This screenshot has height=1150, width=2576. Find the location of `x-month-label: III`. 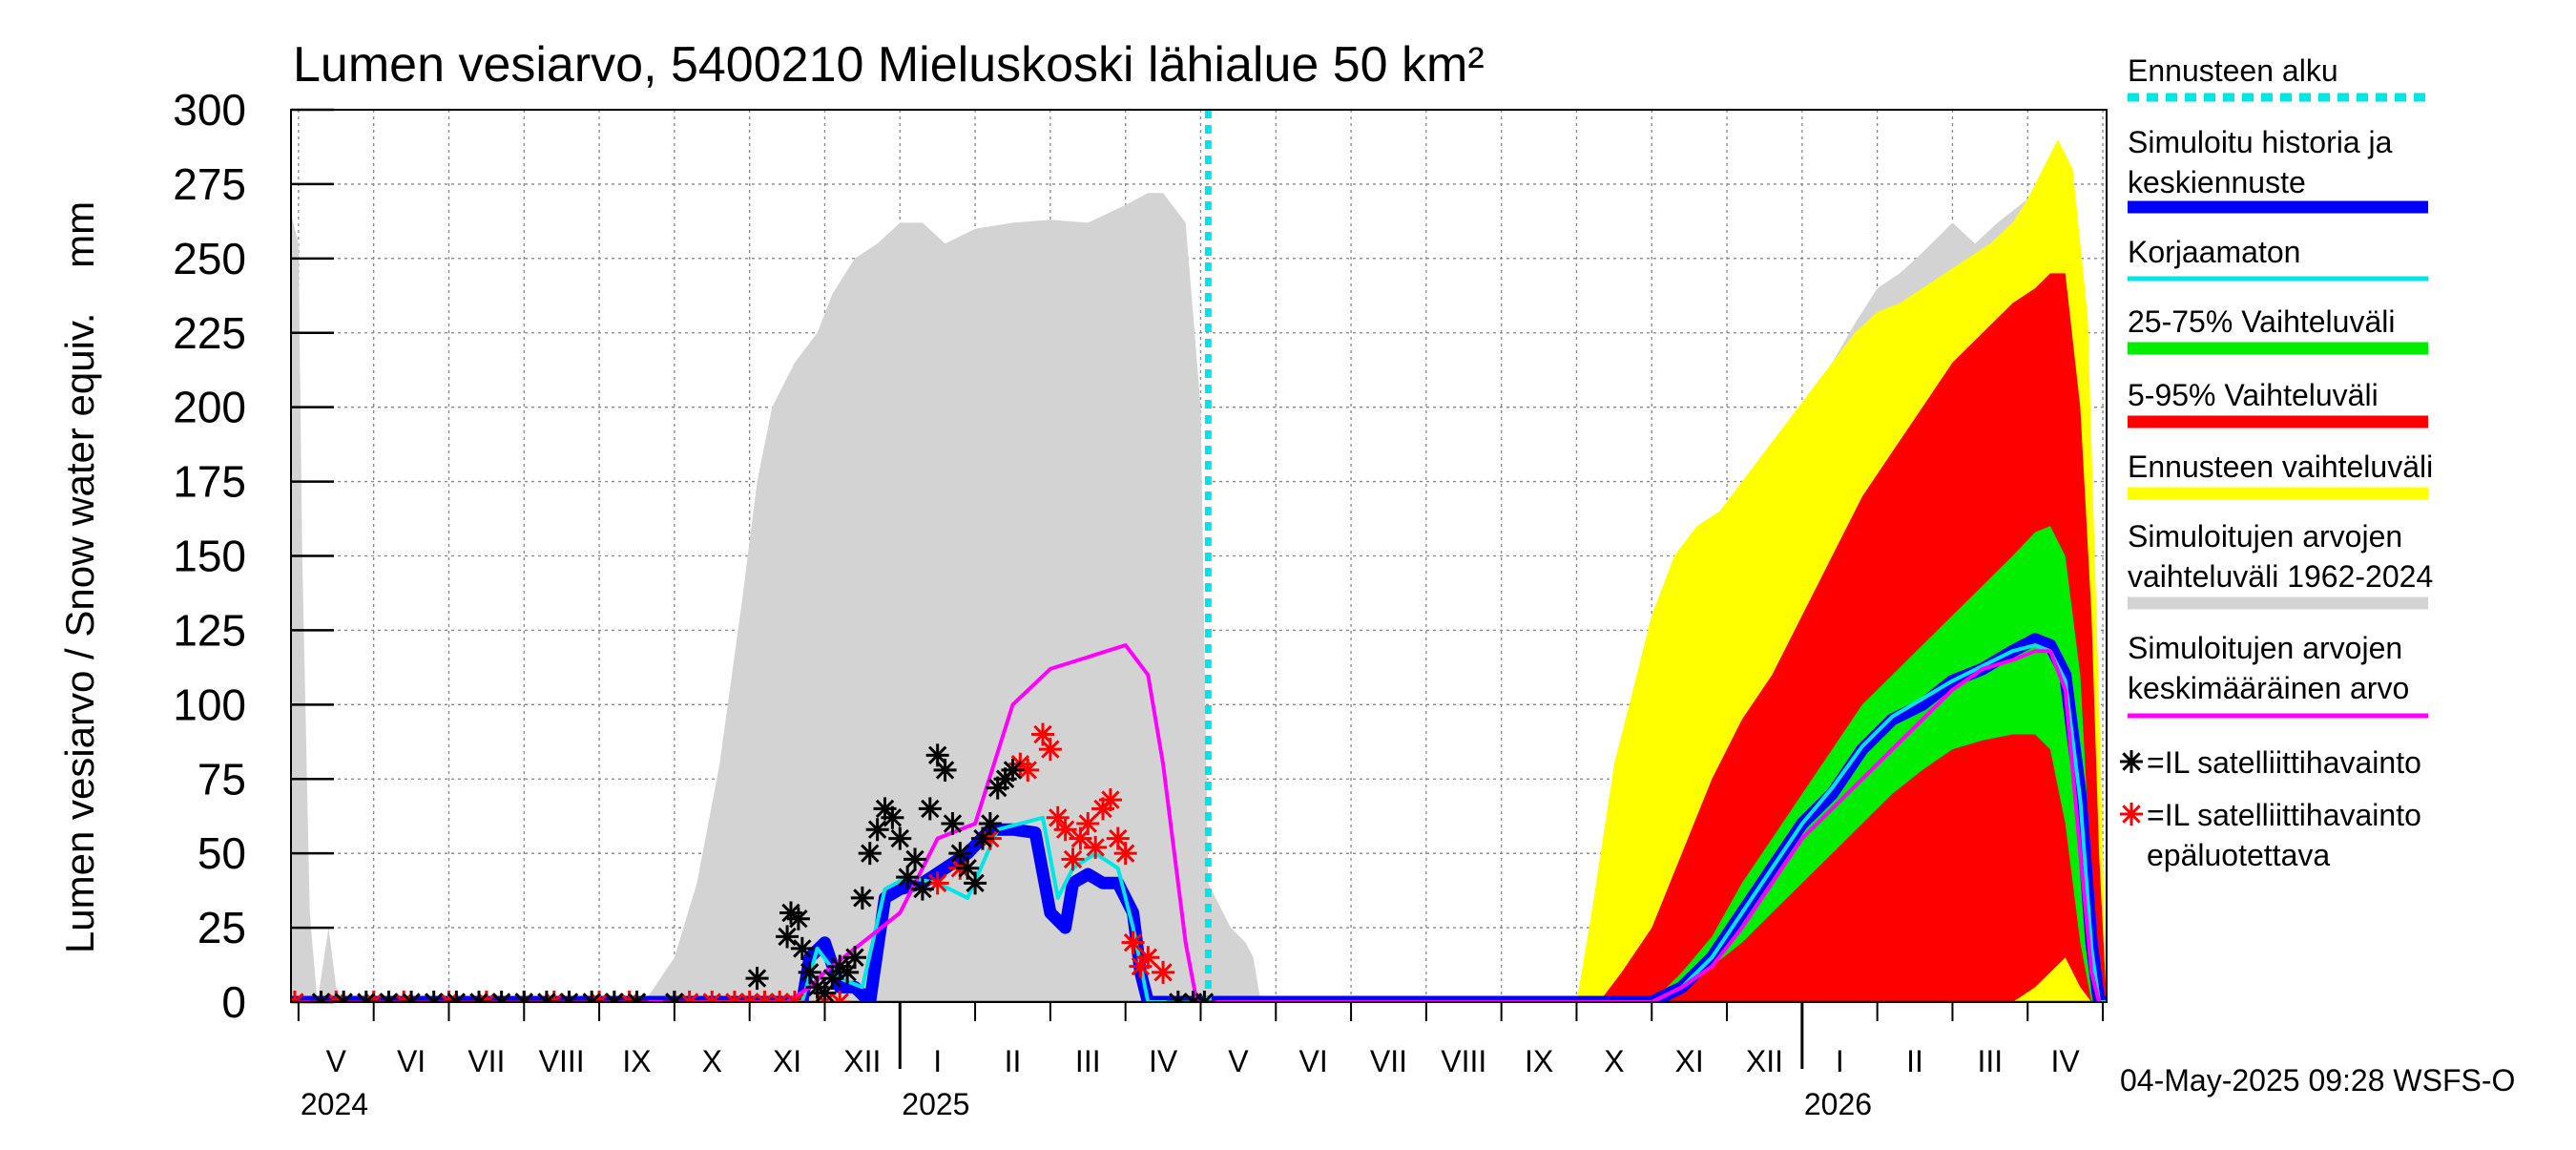

x-month-label: III is located at coordinates (1088, 1061).